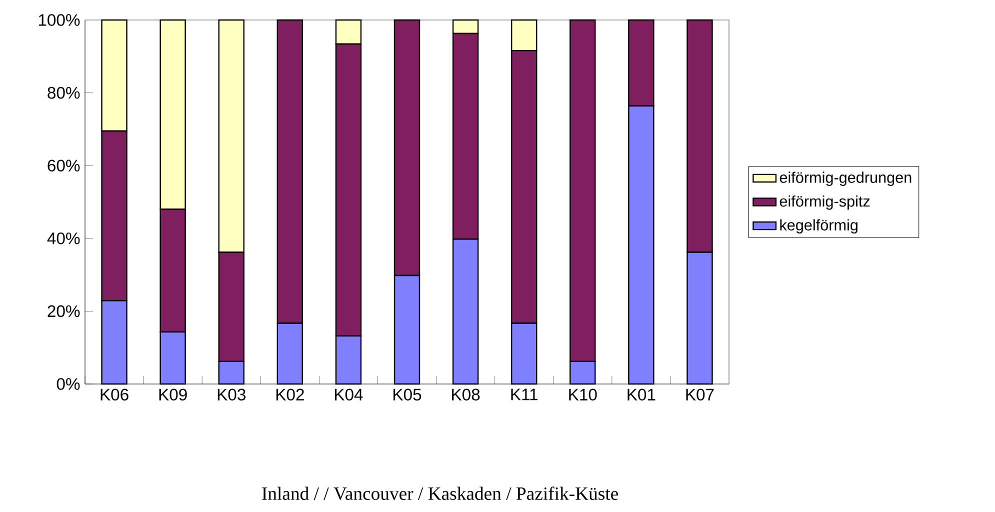  I want to click on x-tick-label: K08, so click(466, 394).